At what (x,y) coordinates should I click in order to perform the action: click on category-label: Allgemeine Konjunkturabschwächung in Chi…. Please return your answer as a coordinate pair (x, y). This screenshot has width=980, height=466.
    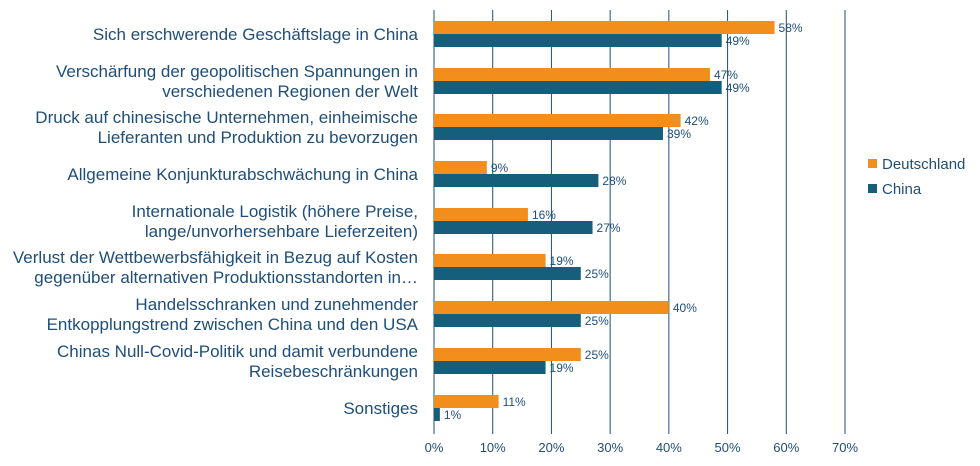
    Looking at the image, I should click on (242, 174).